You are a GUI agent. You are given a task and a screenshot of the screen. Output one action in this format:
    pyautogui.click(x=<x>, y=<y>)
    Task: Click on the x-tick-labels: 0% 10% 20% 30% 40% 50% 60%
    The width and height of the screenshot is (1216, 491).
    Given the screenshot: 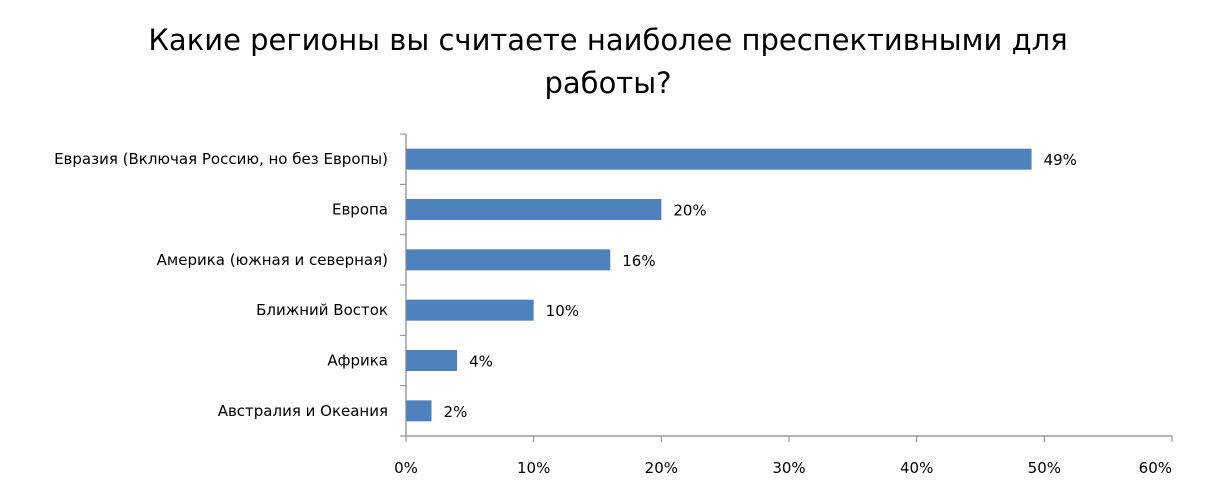 What is the action you would take?
    pyautogui.click(x=783, y=468)
    